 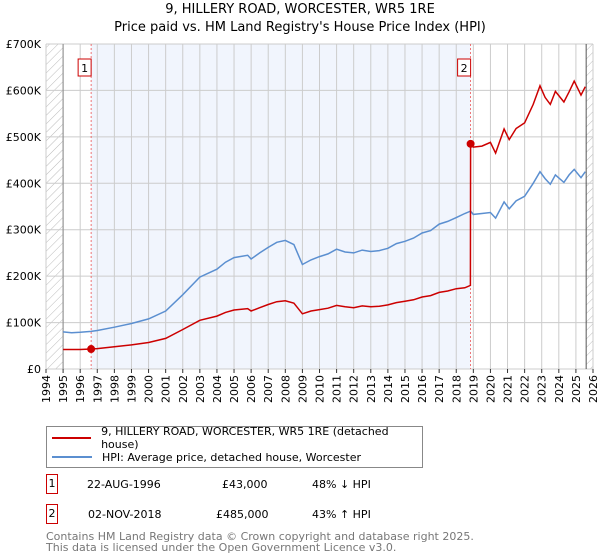 What do you see at coordinates (576, 389) in the screenshot?
I see `x-tick-label: 2025` at bounding box center [576, 389].